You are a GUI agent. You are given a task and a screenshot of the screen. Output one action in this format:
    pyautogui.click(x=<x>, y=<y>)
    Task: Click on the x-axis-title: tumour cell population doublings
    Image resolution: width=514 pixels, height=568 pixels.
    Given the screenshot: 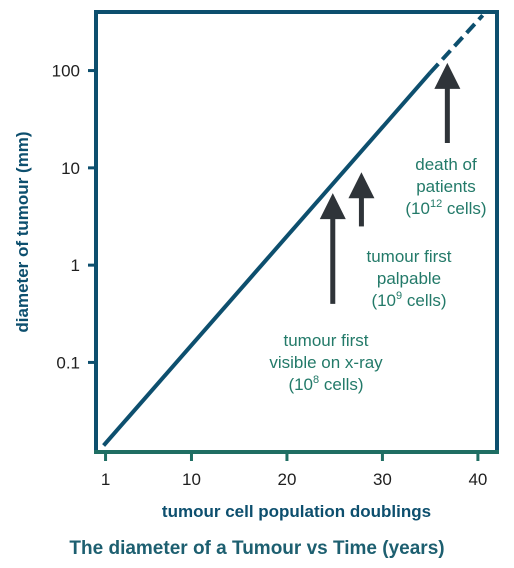 What is the action you would take?
    pyautogui.click(x=296, y=511)
    